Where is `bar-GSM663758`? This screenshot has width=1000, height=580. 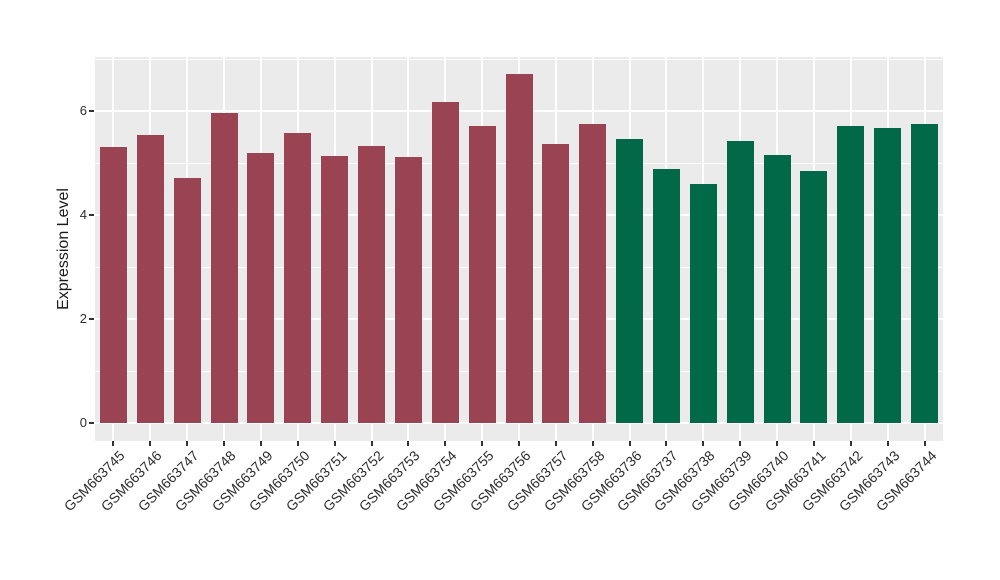 bar-GSM663758 is located at coordinates (593, 273).